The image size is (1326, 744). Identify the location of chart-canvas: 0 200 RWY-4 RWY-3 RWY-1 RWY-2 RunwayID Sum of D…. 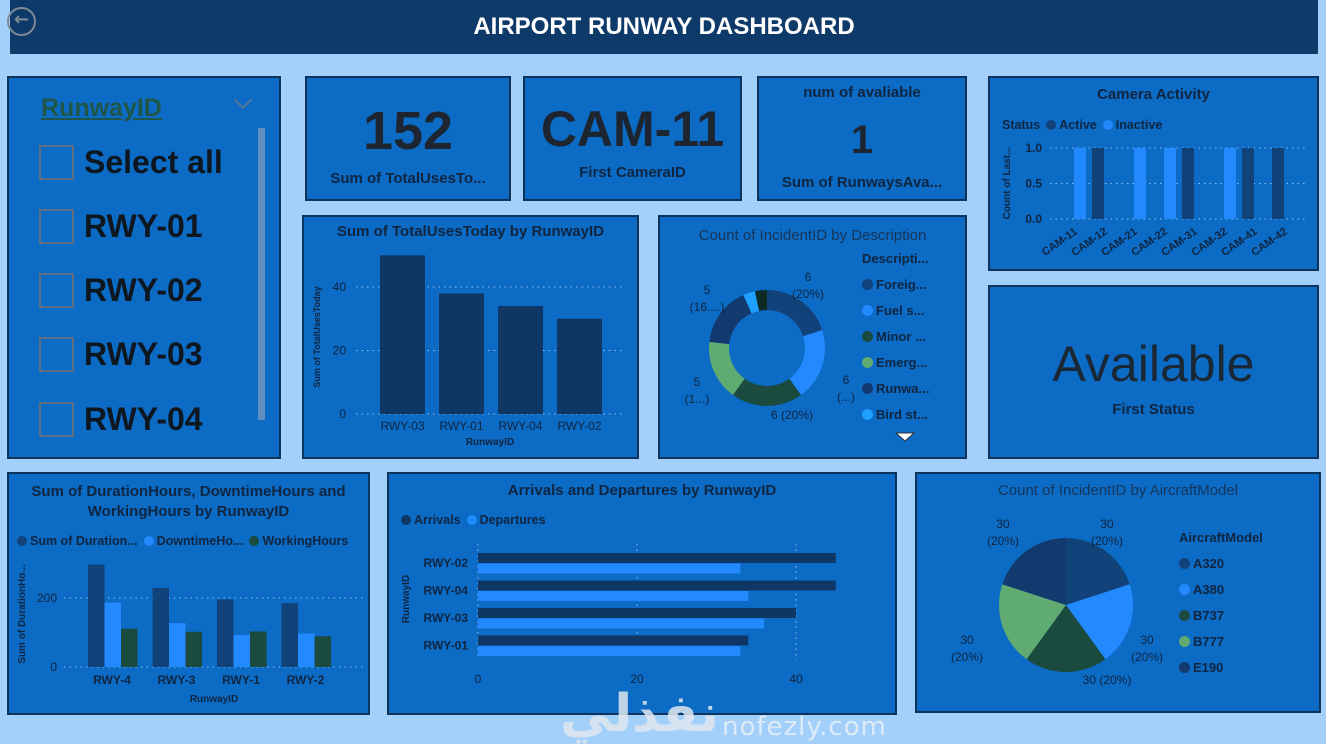
(190, 634).